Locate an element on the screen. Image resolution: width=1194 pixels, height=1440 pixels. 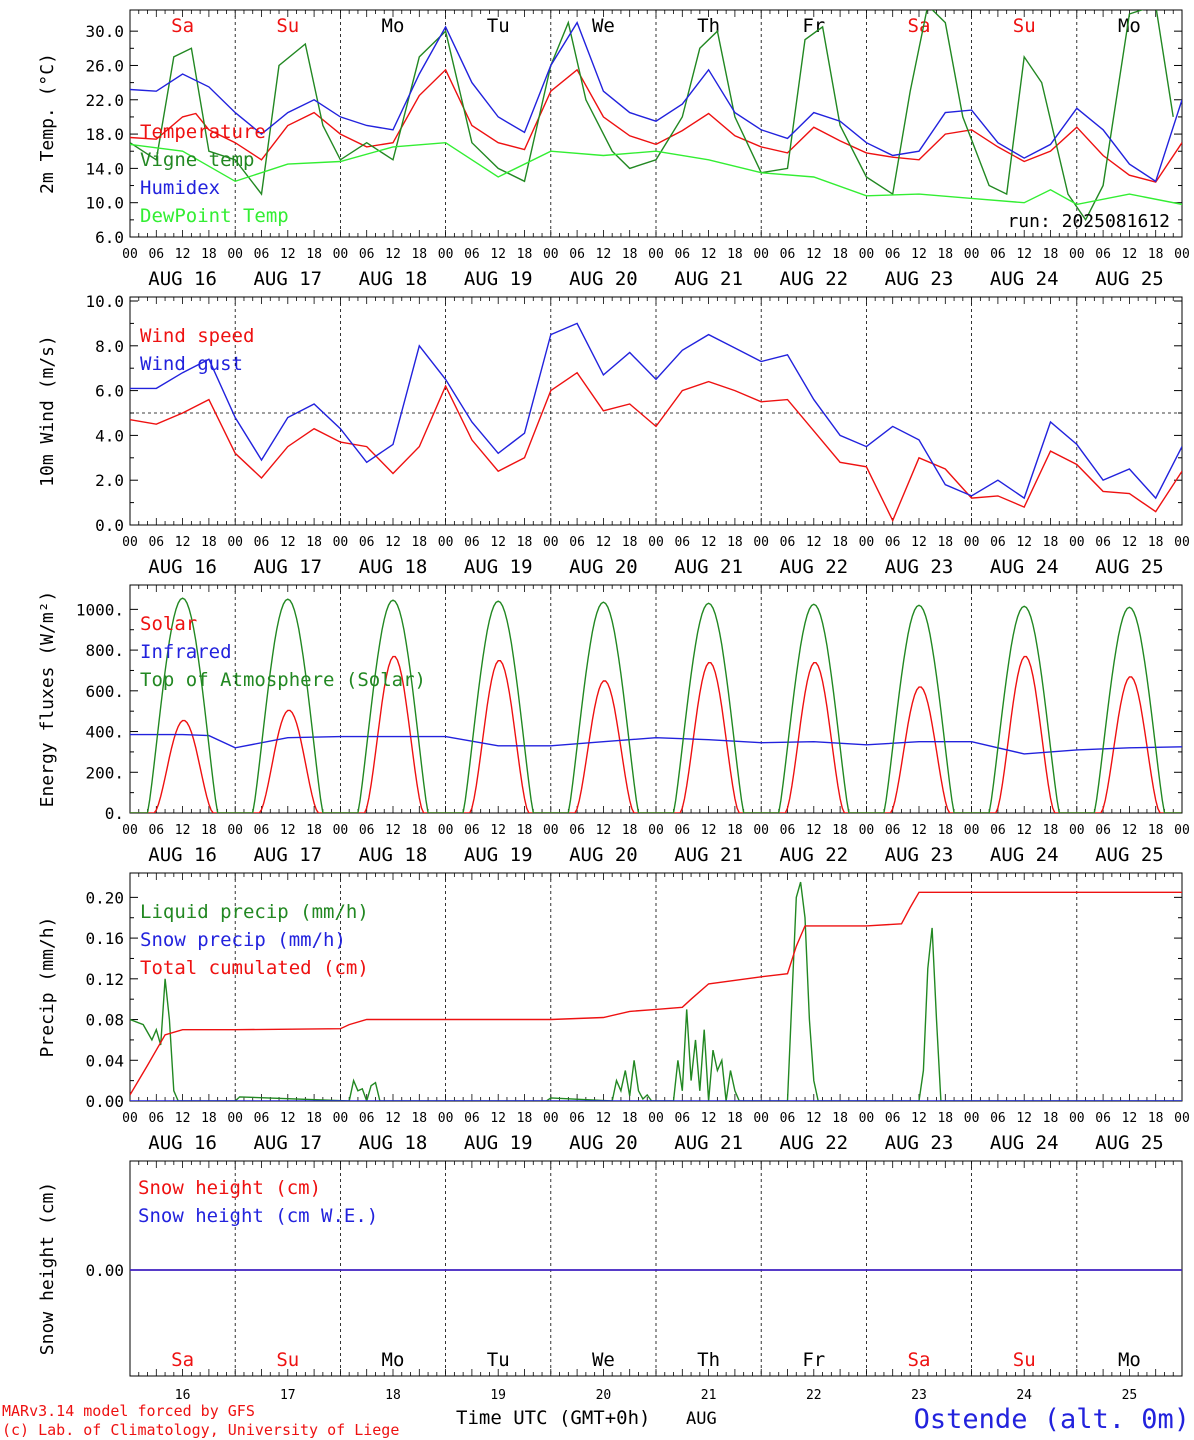
day-number-label: 18 is located at coordinates (393, 1395).